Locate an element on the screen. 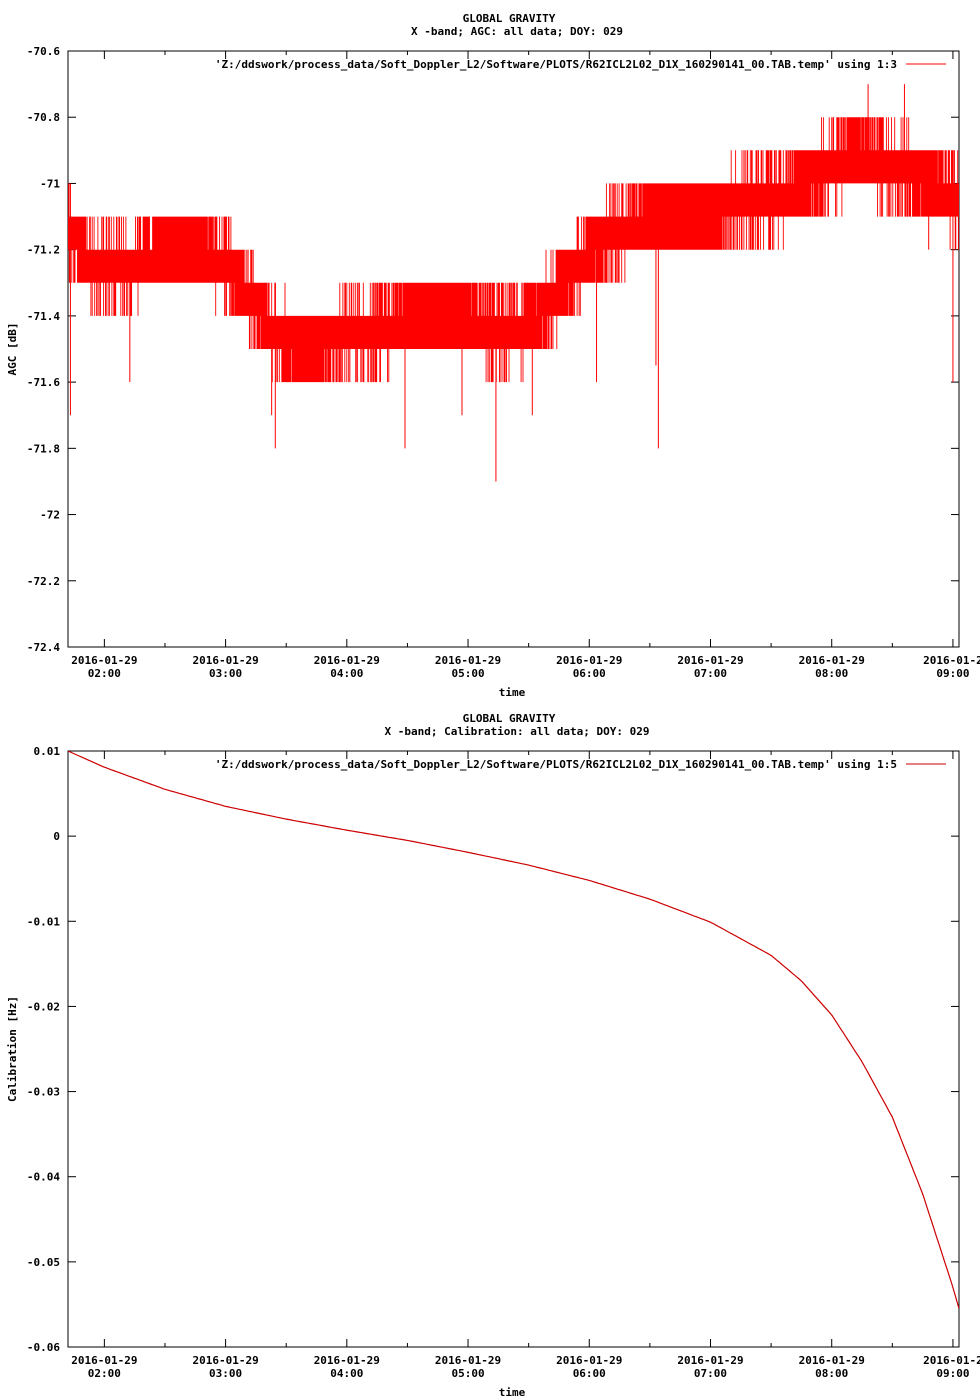  y-tick-label: -72.4 is located at coordinates (43, 647).